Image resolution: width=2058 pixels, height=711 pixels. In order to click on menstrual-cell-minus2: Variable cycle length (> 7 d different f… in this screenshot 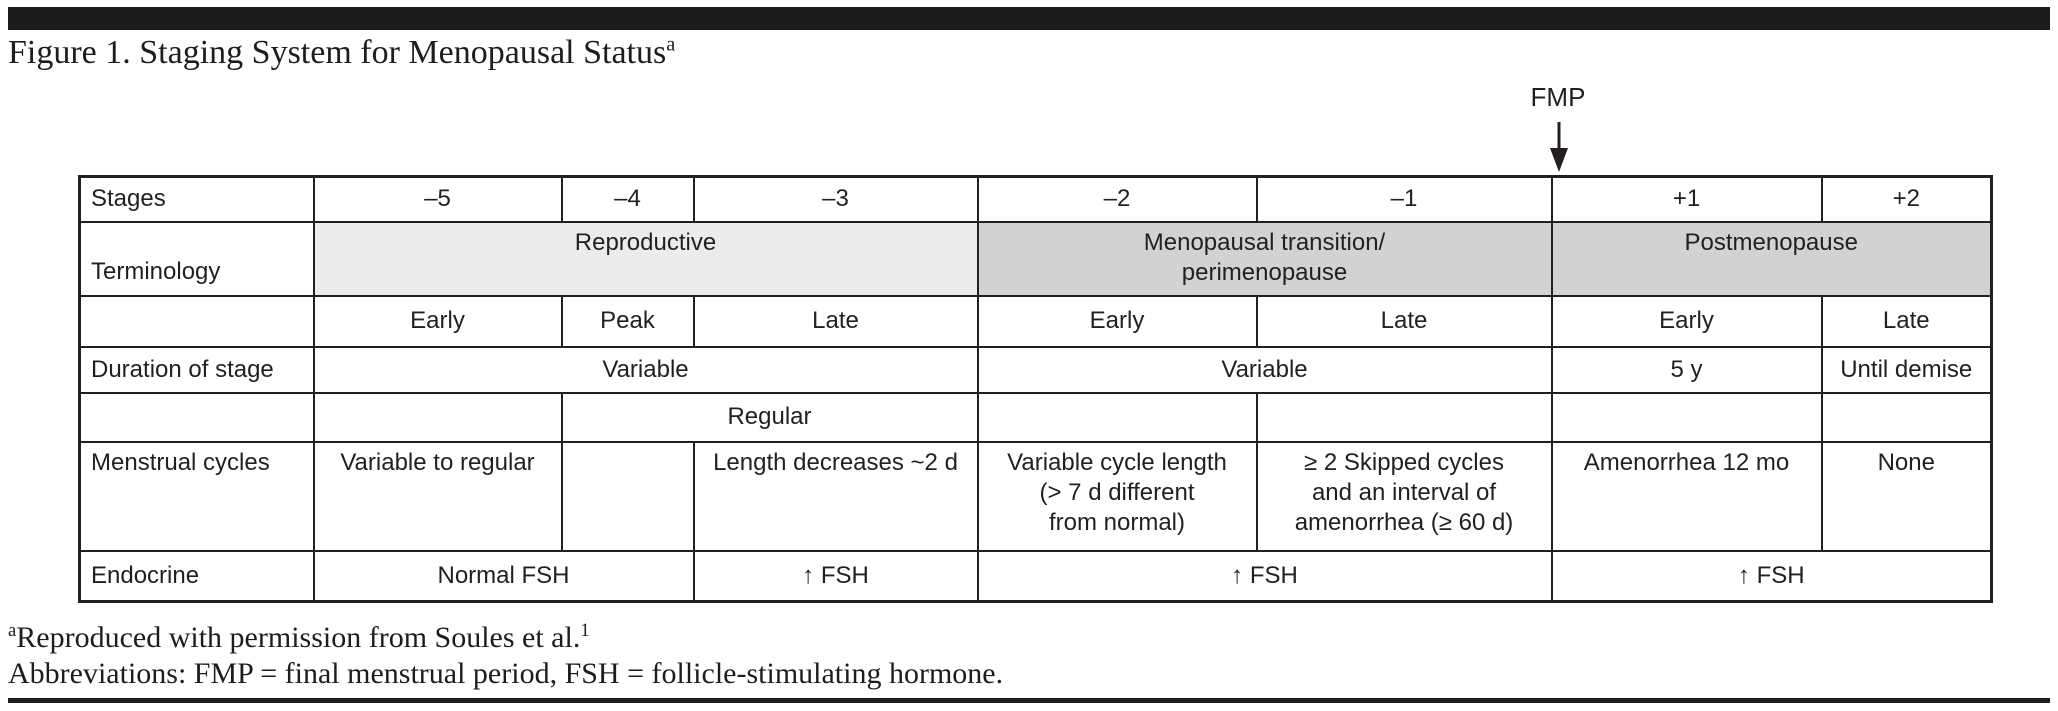, I will do `click(1117, 496)`.